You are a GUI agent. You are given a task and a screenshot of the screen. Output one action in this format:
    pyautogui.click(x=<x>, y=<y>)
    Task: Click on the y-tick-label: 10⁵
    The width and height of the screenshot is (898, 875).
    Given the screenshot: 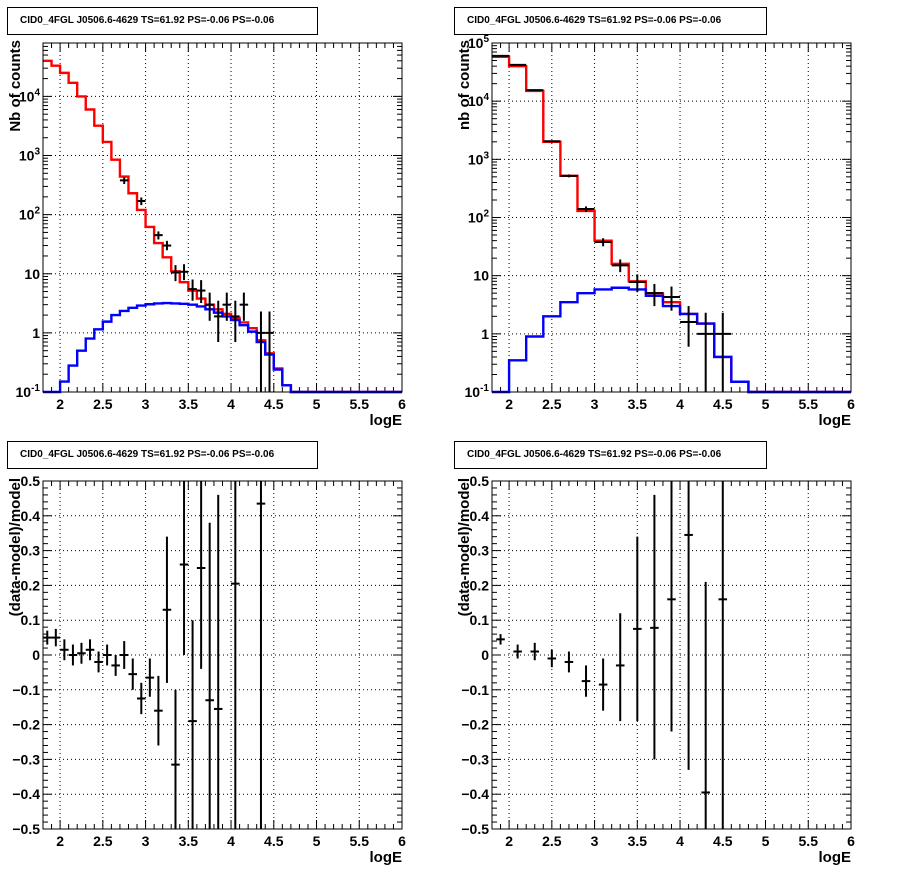 What is the action you would take?
    pyautogui.click(x=479, y=42)
    